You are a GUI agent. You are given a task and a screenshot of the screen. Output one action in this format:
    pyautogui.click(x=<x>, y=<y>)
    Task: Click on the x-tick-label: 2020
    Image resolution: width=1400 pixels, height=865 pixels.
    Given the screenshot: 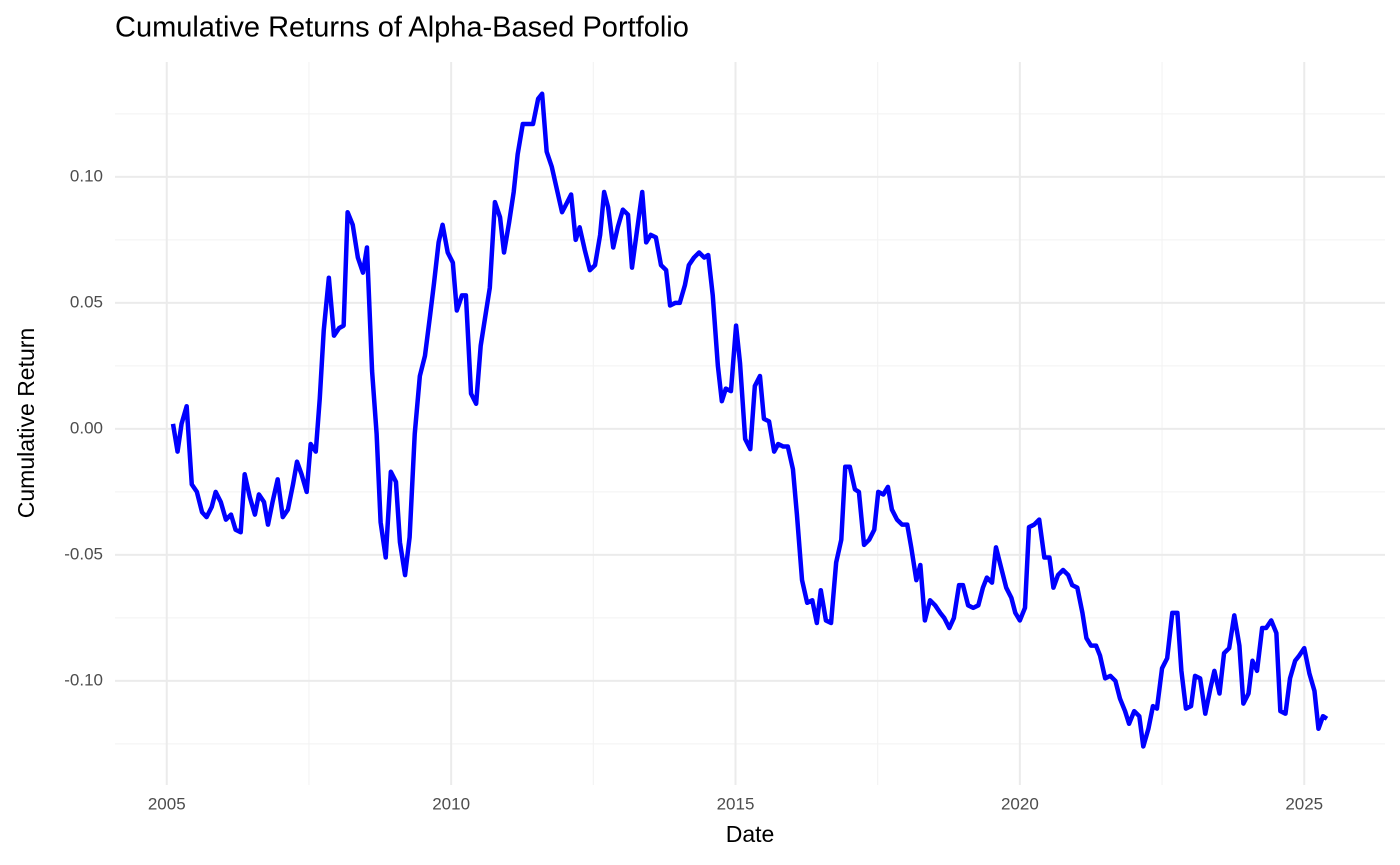 What is the action you would take?
    pyautogui.click(x=1020, y=803)
    